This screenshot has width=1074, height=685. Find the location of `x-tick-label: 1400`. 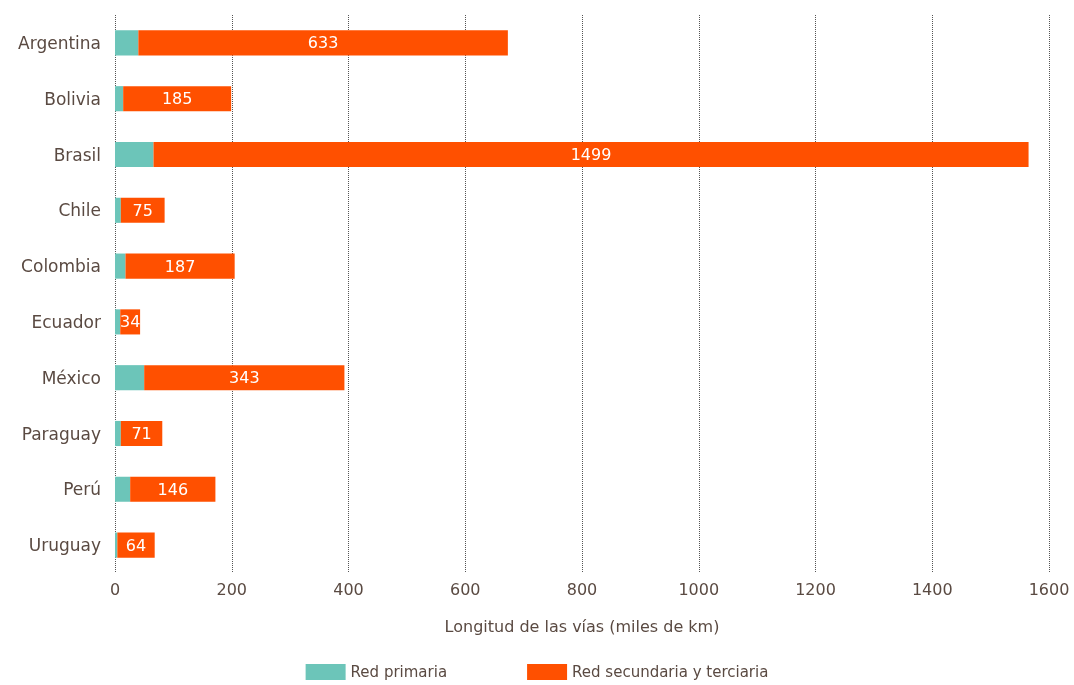

x-tick-label: 1400 is located at coordinates (932, 589).